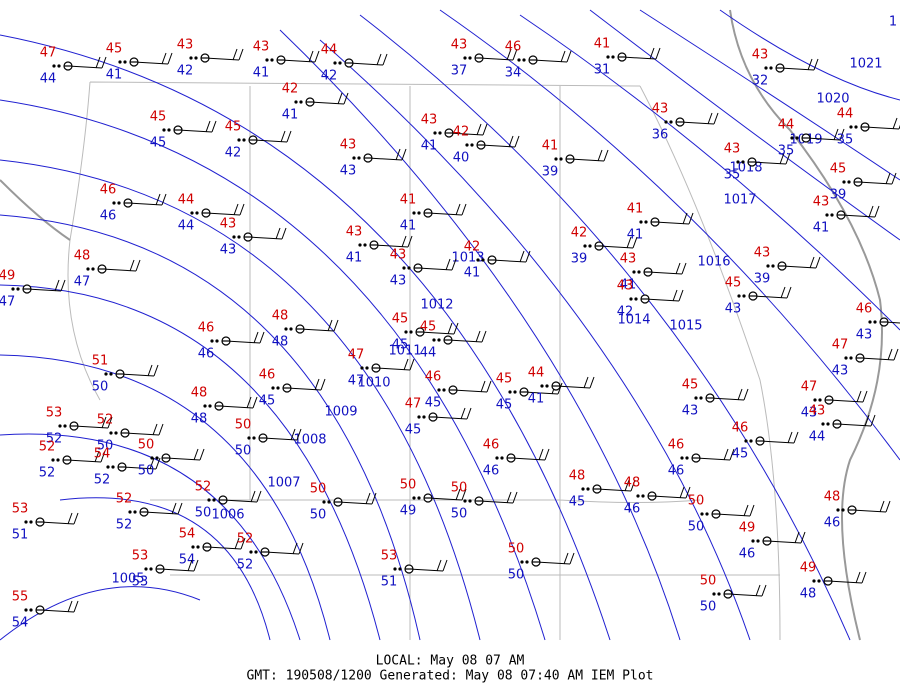 The width and height of the screenshot is (900, 700). What do you see at coordinates (701, 458) in the screenshot?
I see `station: 46 46` at bounding box center [701, 458].